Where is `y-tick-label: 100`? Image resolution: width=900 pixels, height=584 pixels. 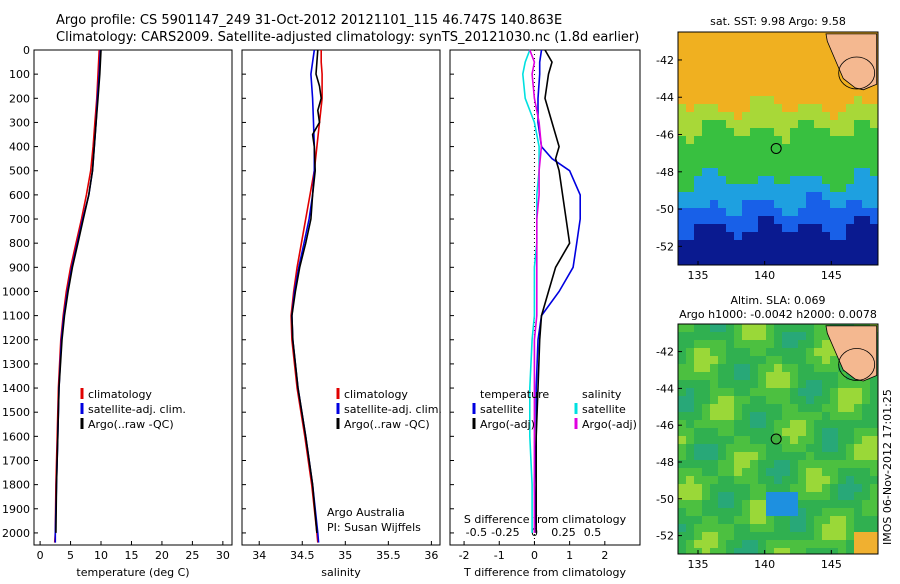 y-tick-label: 100 is located at coordinates (19, 74).